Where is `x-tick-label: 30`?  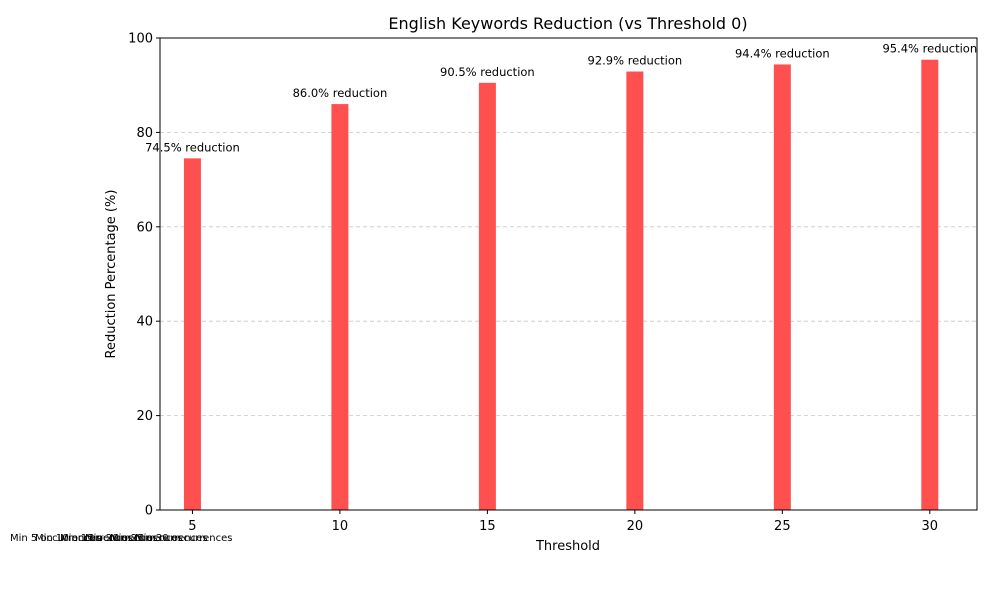
x-tick-label: 30 is located at coordinates (930, 526).